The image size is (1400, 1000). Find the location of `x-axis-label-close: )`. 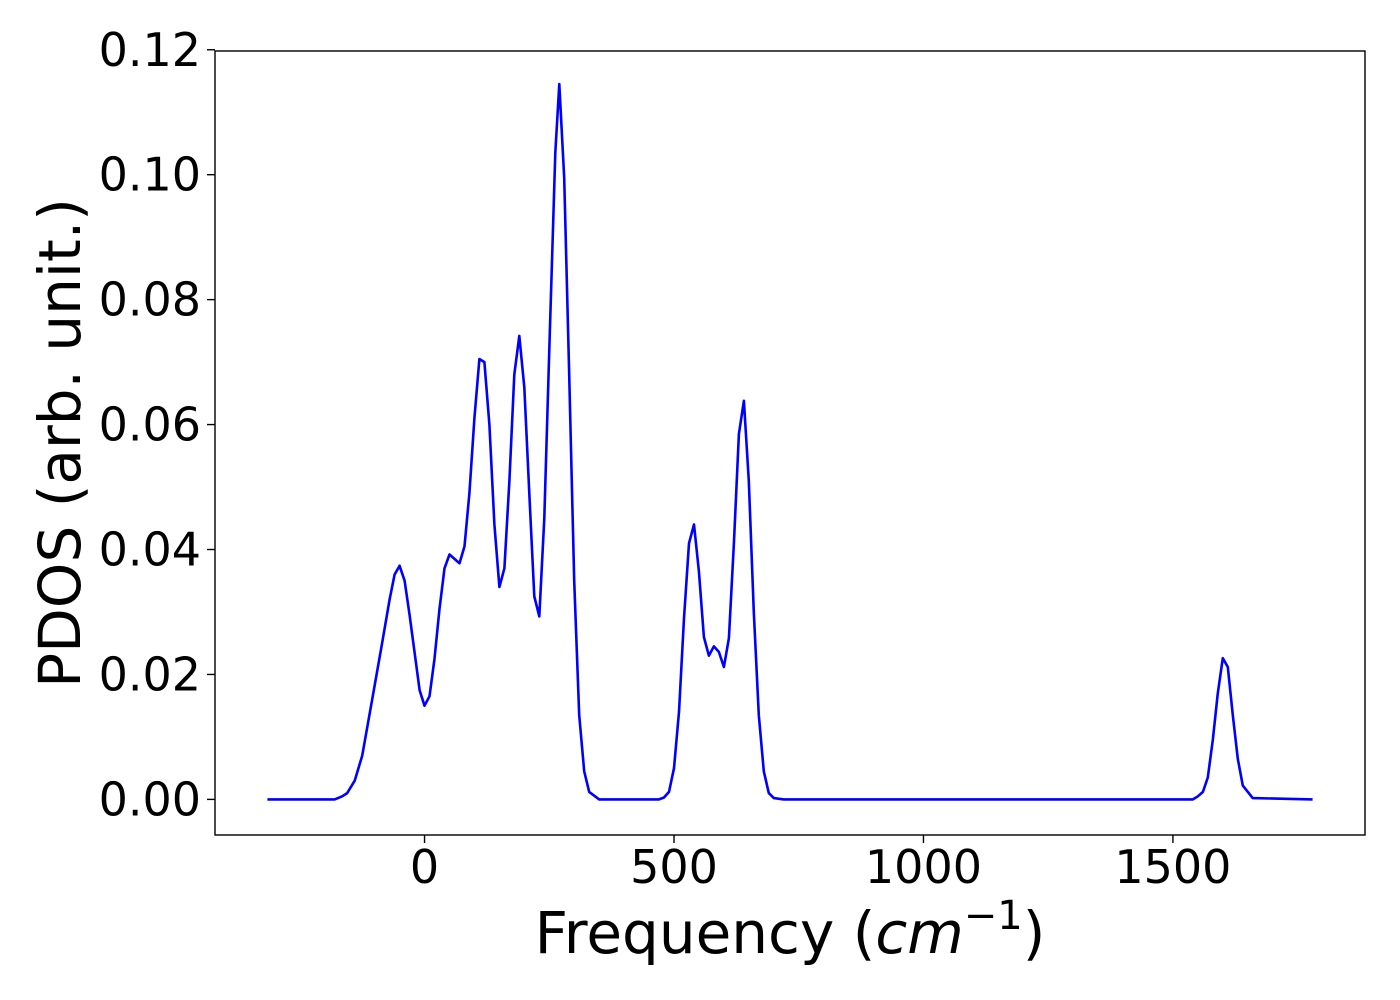

x-axis-label-close: ) is located at coordinates (1034, 933).